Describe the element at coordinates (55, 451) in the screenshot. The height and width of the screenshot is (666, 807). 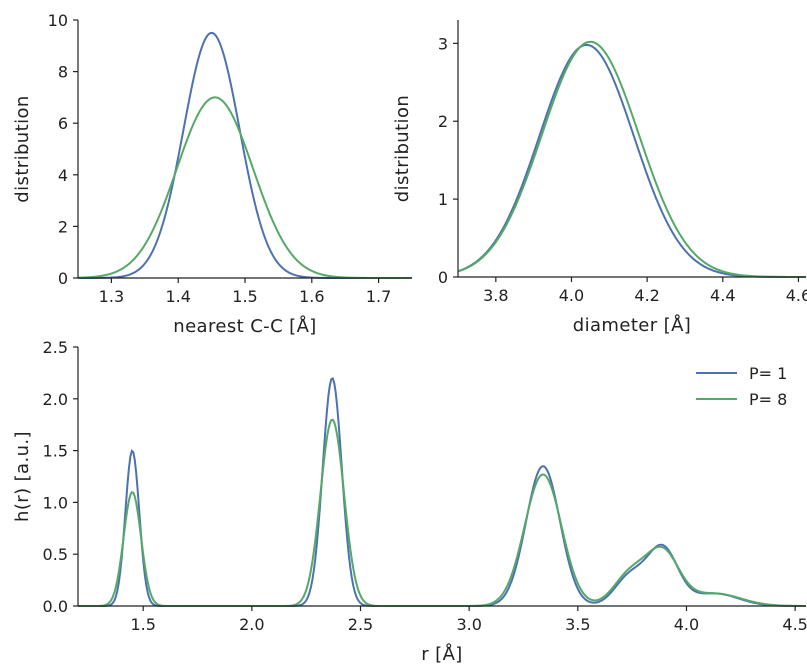
I see `y-tick-label: 1.5` at that location.